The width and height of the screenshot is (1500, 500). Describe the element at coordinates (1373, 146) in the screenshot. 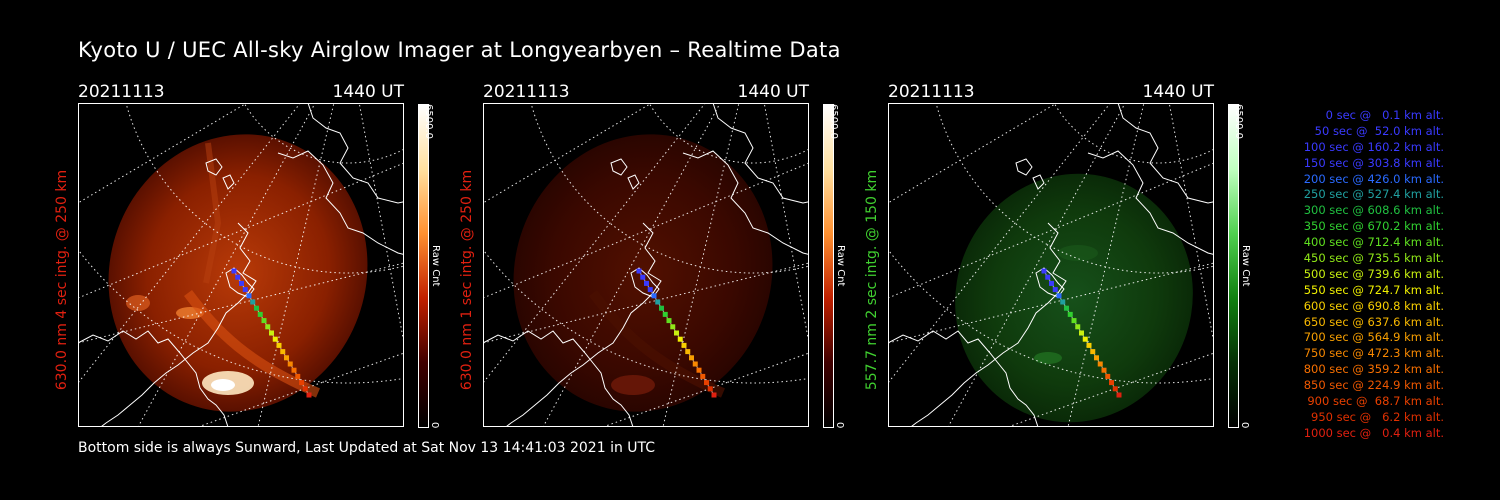

I see `legend-entry: 100 sec @ 160.2 km alt.` at that location.